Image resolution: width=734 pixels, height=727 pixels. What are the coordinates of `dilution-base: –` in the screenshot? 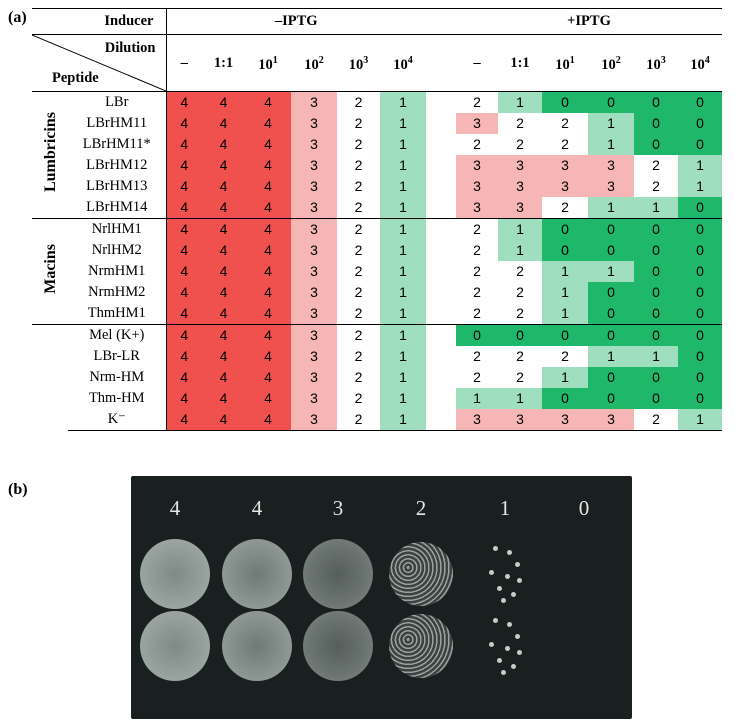 It's located at (184, 62).